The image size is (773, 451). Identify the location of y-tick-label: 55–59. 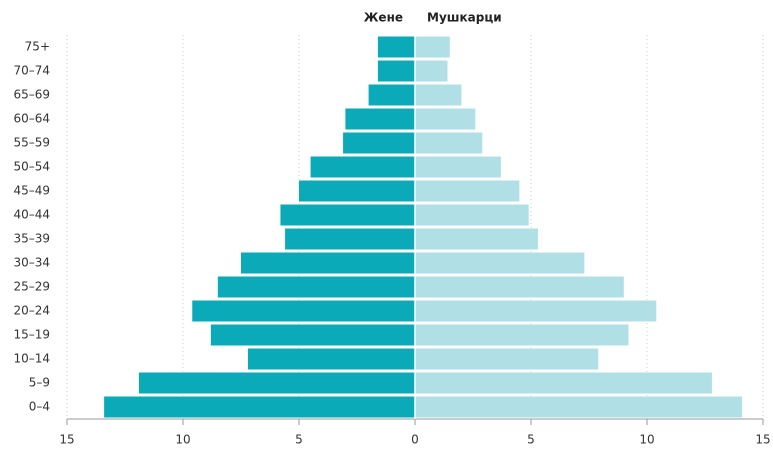
(31, 143).